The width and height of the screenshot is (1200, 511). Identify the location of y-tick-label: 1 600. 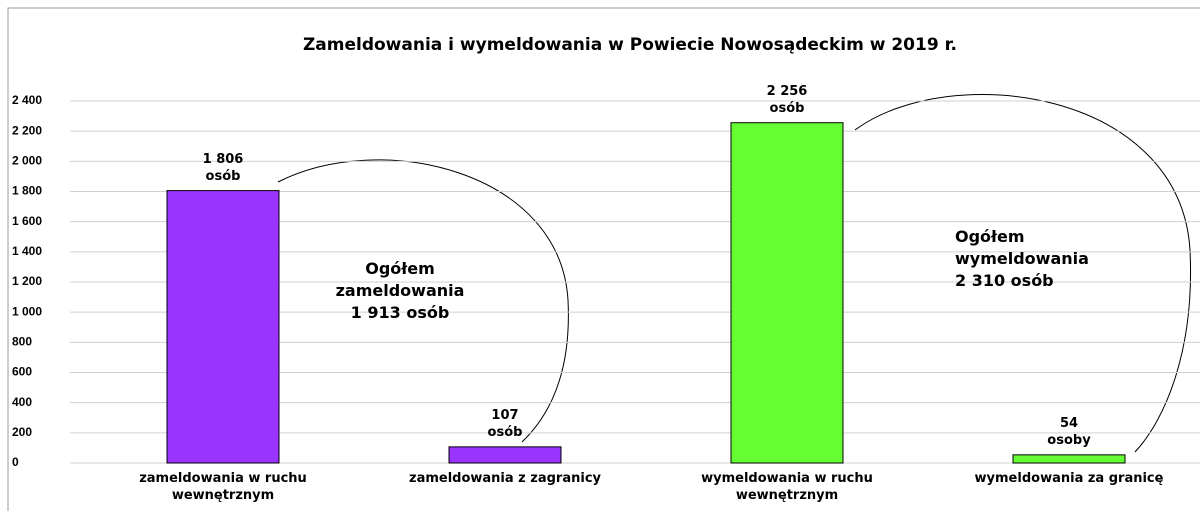
(27, 221).